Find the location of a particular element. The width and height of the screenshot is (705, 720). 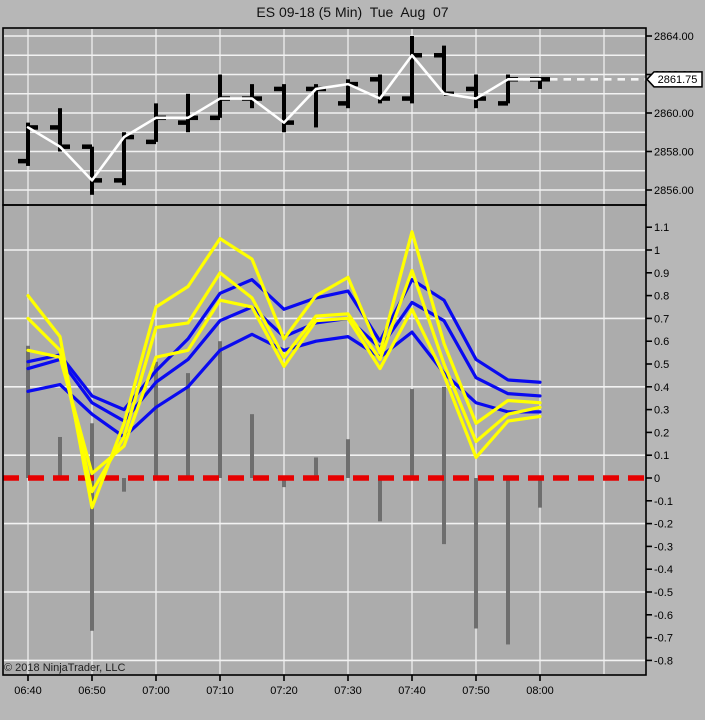

axis-tick-label: 0 is located at coordinates (657, 479).